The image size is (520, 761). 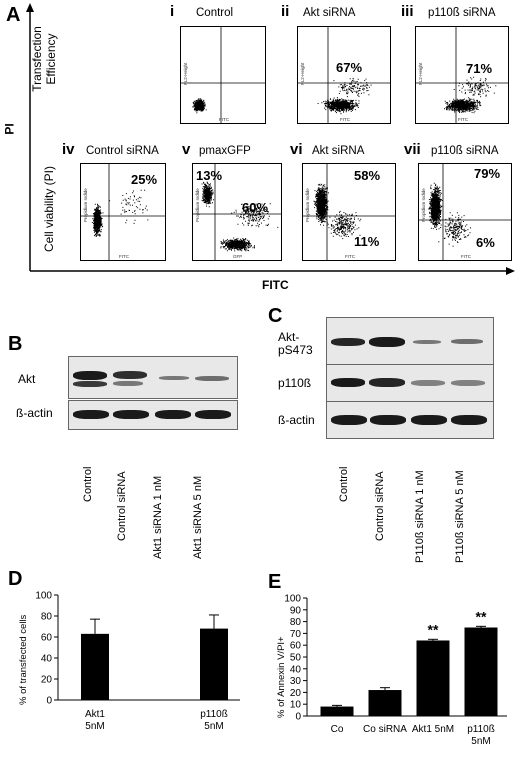 What do you see at coordinates (172, 11) in the screenshot?
I see `plot-i-numeral: i` at bounding box center [172, 11].